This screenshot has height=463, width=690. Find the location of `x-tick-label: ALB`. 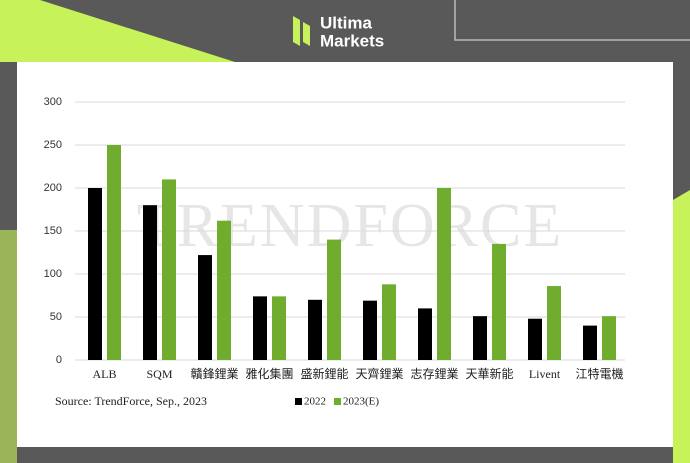

x-tick-label: ALB is located at coordinates (105, 374).